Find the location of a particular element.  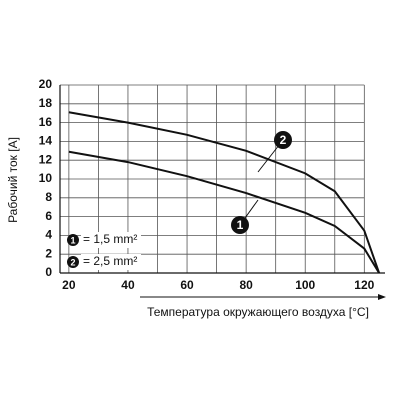

x-arrow-head is located at coordinates (382, 297).